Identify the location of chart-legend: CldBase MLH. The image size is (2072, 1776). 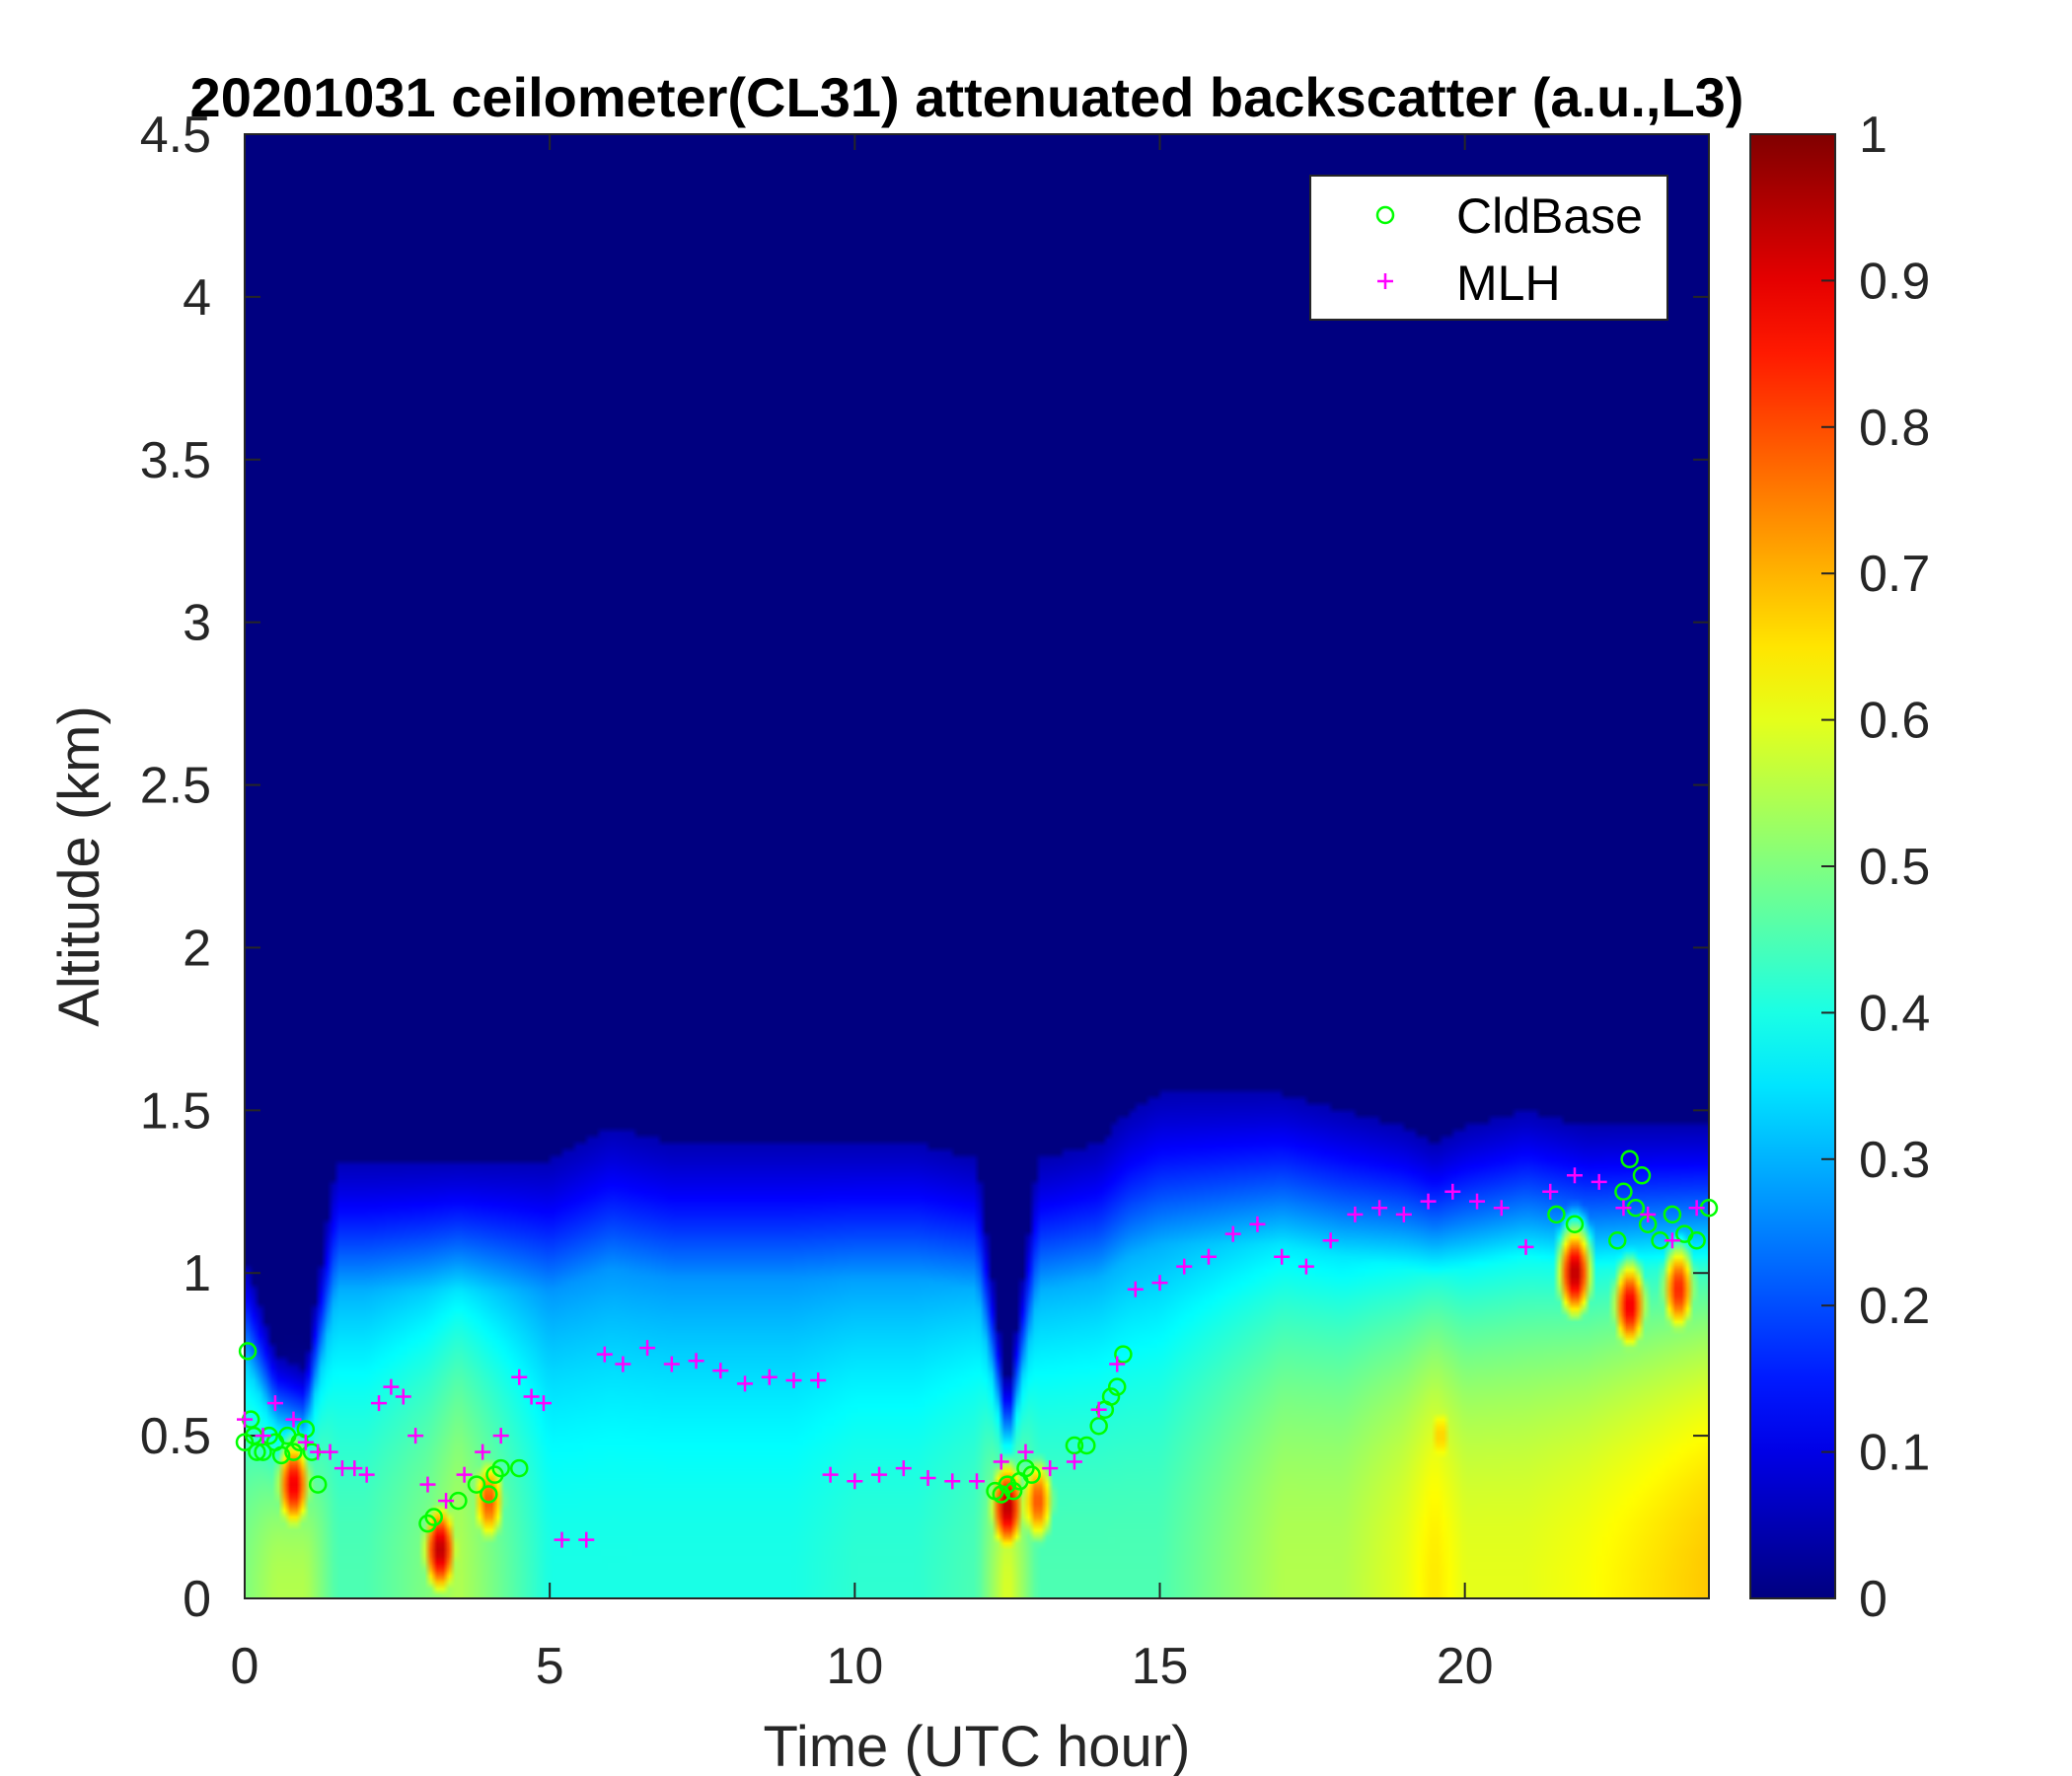
(1489, 248).